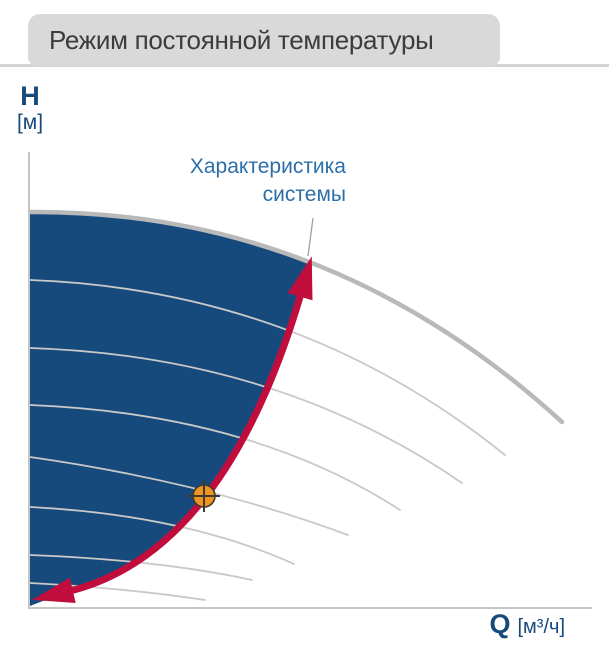  I want to click on system-curve-annotation-line1: Характеристика, so click(267, 166).